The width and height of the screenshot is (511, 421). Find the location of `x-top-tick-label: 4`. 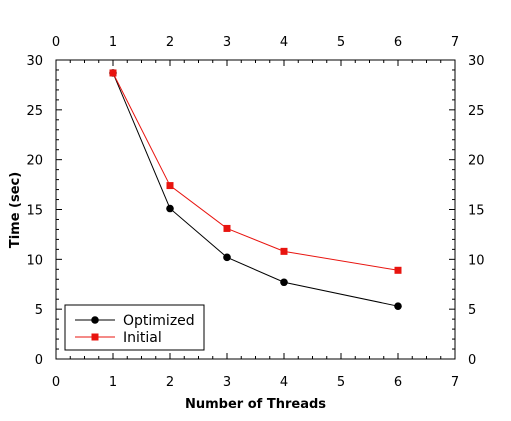

x-top-tick-label: 4 is located at coordinates (284, 42).